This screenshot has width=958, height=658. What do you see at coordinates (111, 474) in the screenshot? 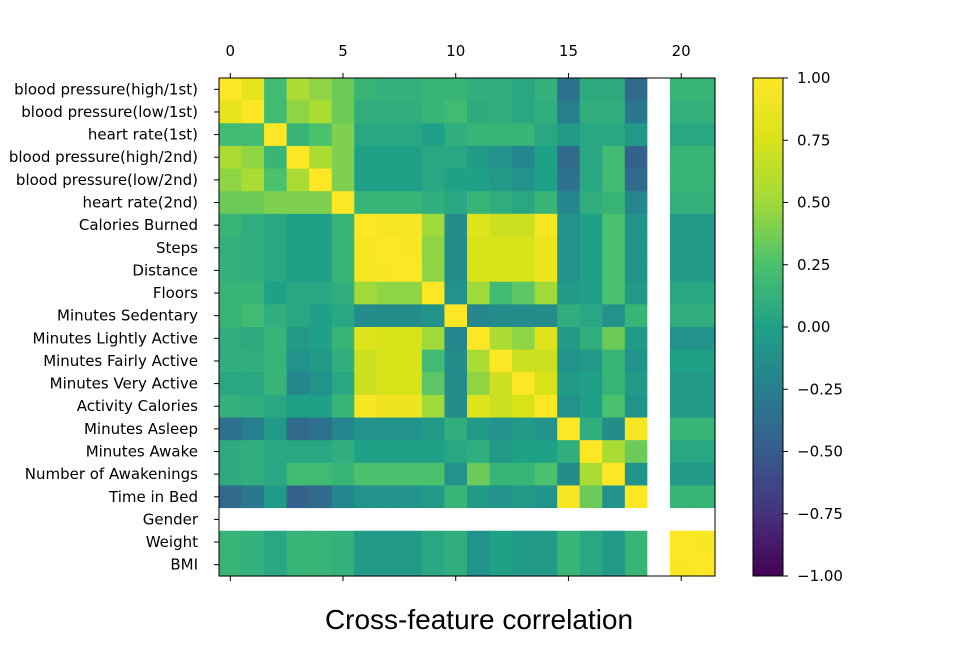
I see `row-label: Number of Awakenings` at bounding box center [111, 474].